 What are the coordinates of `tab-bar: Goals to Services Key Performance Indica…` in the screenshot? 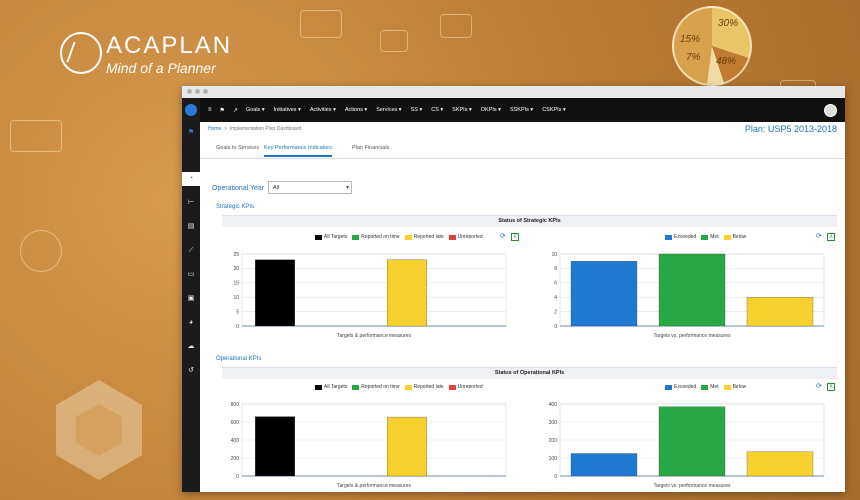 It's located at (522, 149).